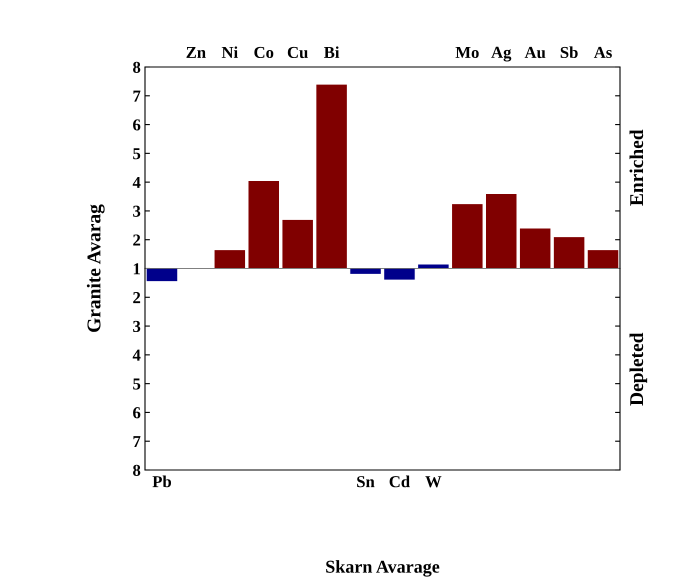  I want to click on x-tick-label: Sb, so click(569, 52).